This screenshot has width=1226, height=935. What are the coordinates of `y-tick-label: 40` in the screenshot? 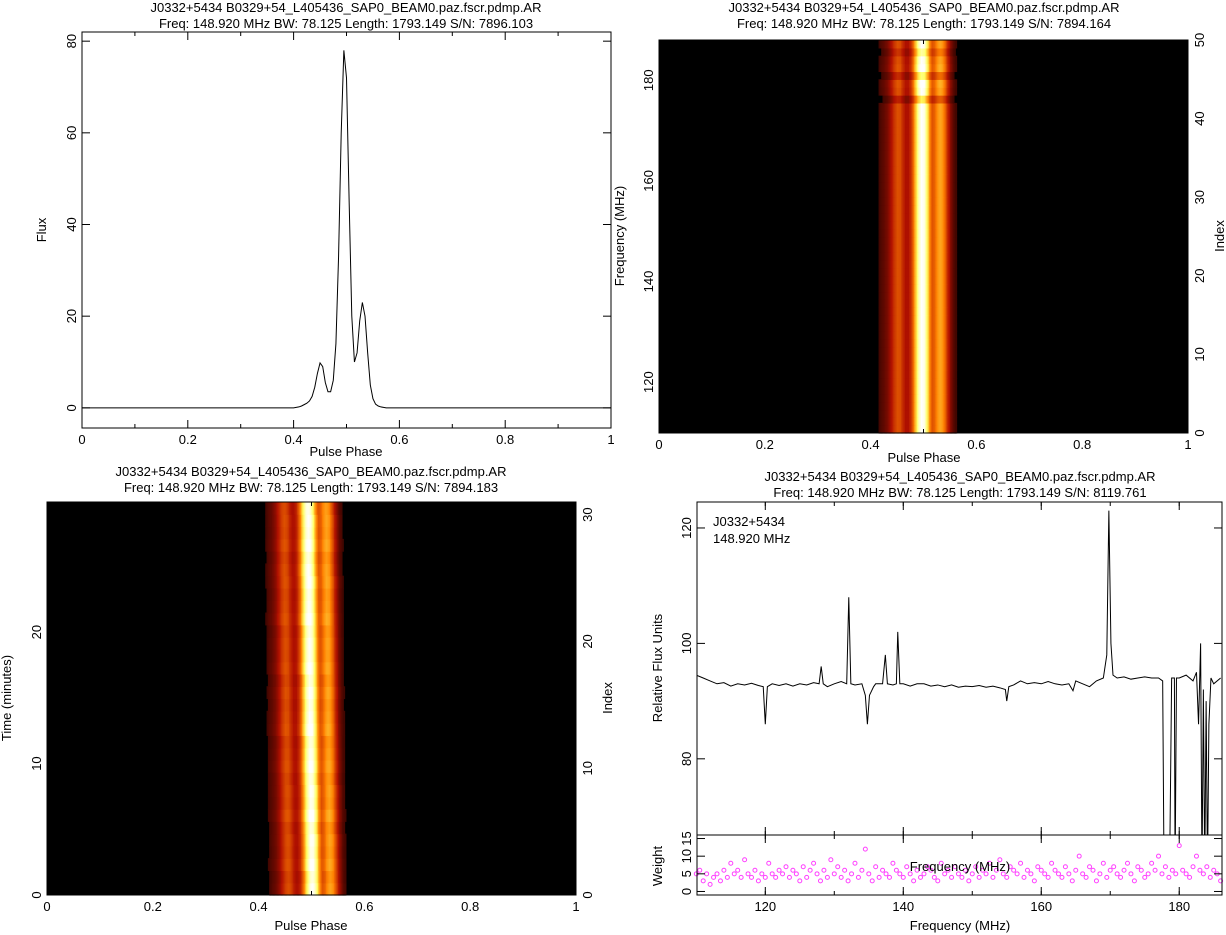 It's located at (71, 224).